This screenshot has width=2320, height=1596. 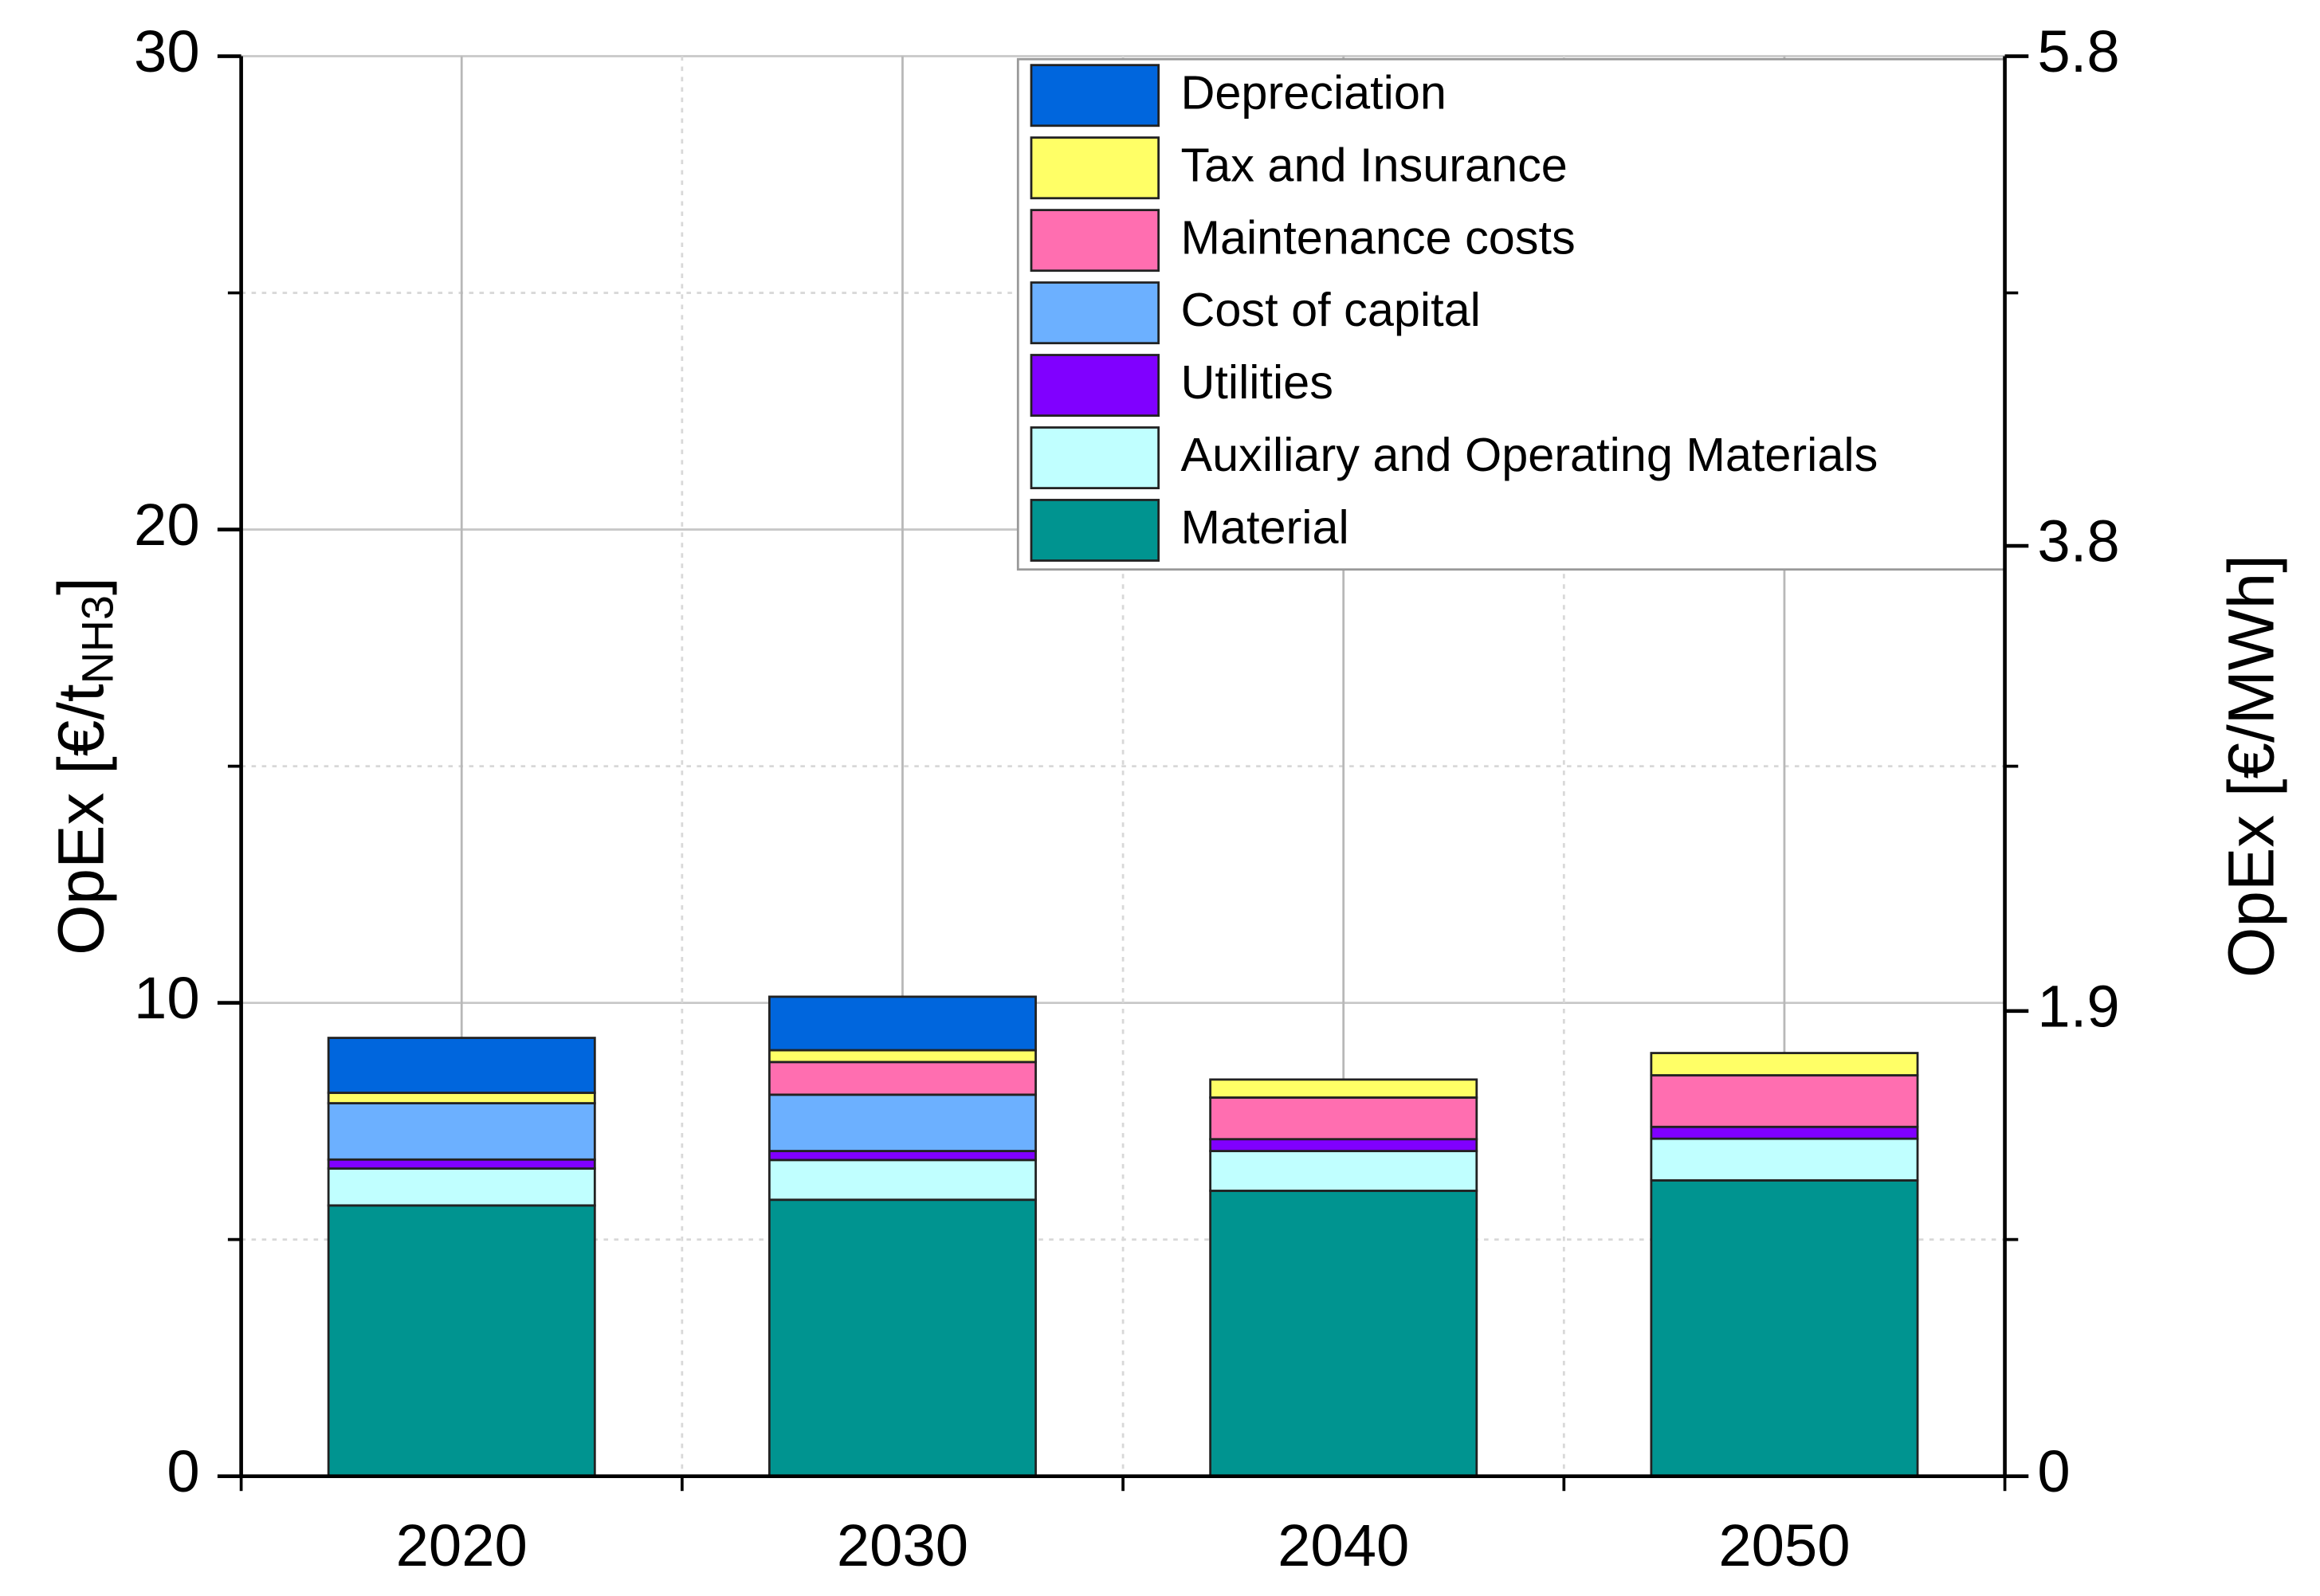 I want to click on y-tick-label: 30, so click(x=167, y=51).